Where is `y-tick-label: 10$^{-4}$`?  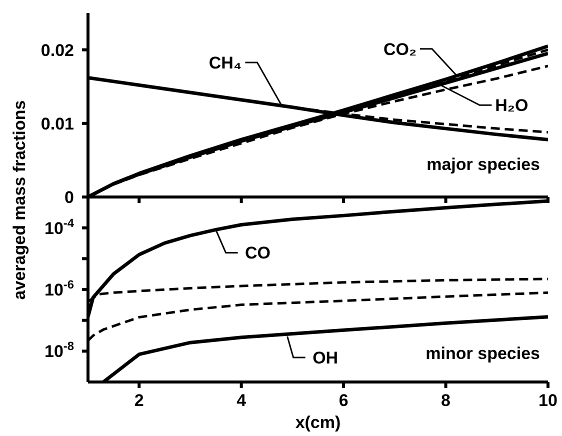
y-tick-label: 10$^{-4}$ is located at coordinates (59, 227).